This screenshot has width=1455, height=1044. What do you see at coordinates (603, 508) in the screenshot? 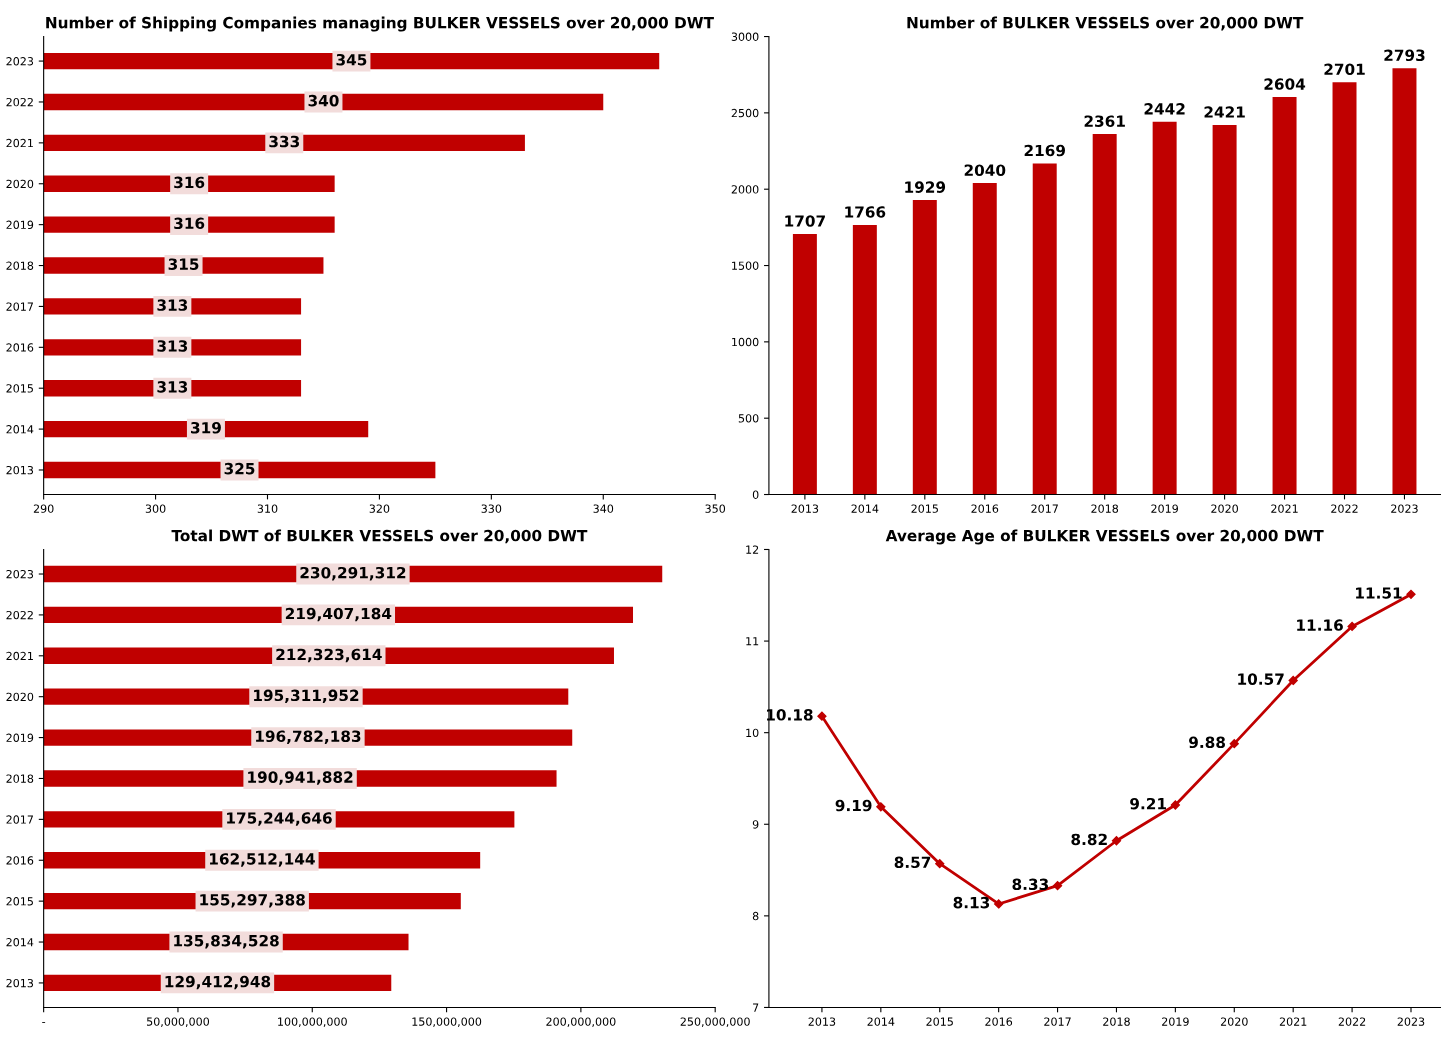
I see `x-tick-label: 340` at bounding box center [603, 508].